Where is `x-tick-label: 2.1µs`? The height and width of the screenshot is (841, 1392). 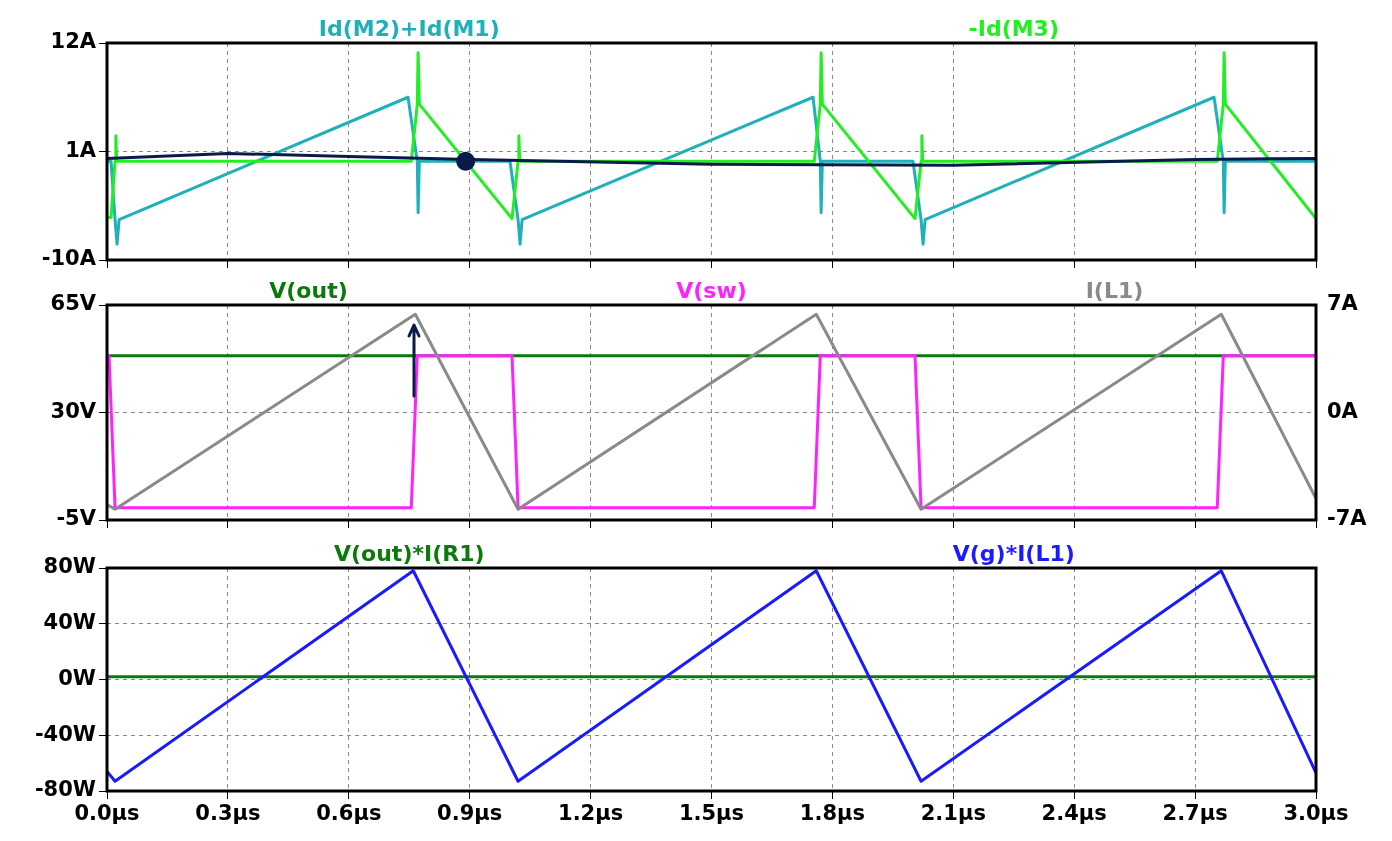
x-tick-label: 2.1µs is located at coordinates (953, 813).